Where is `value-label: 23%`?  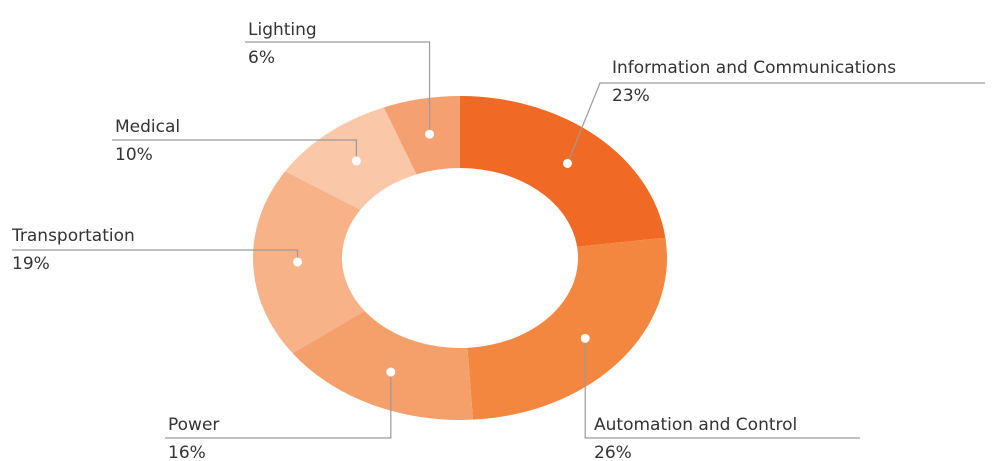
value-label: 23% is located at coordinates (631, 96).